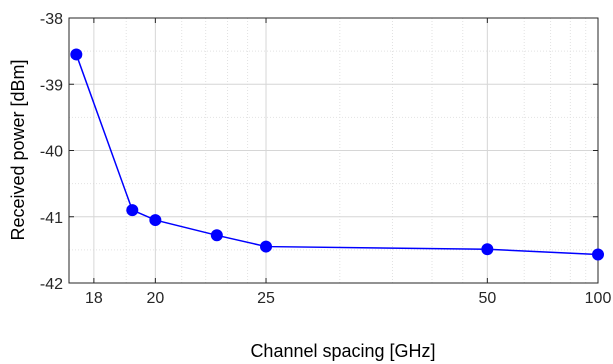  I want to click on y-tick-label: -40, so click(51, 152).